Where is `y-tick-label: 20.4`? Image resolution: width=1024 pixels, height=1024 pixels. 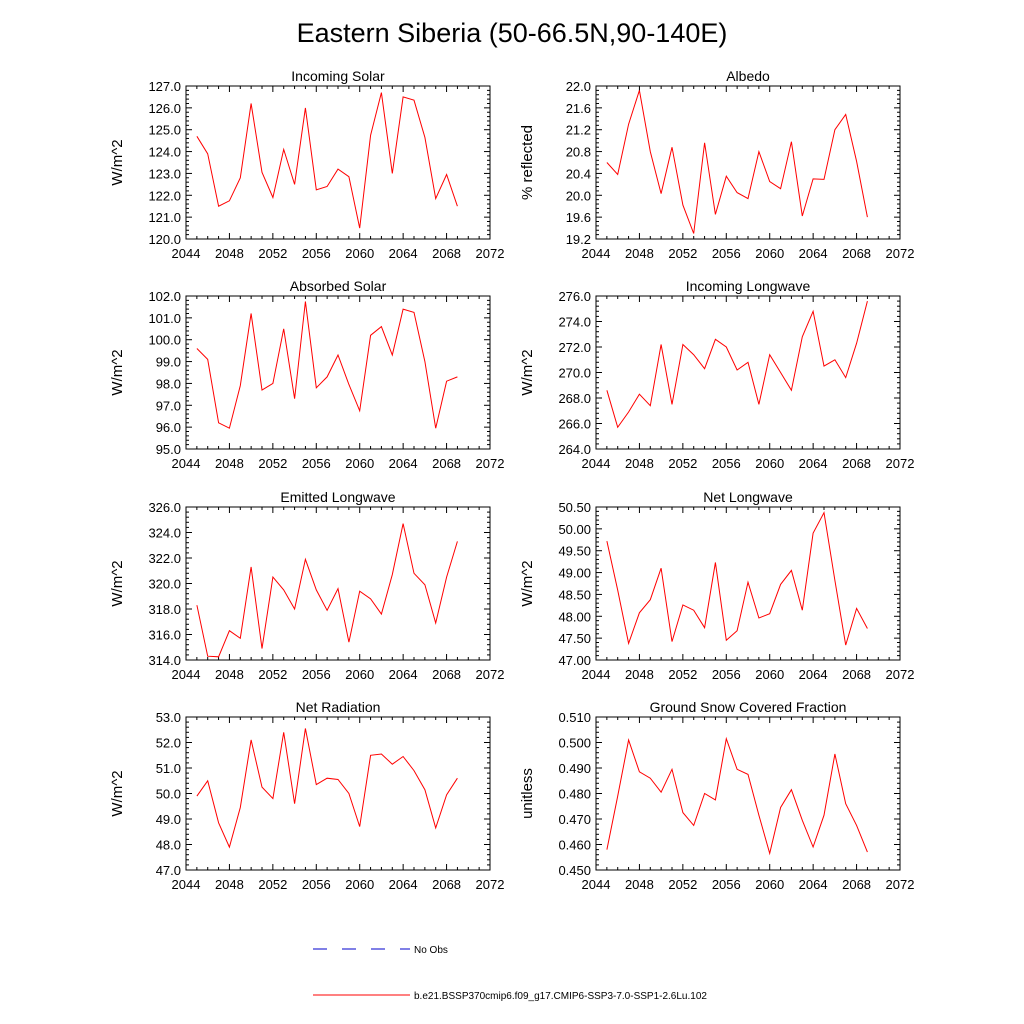 y-tick-label: 20.4 is located at coordinates (578, 173).